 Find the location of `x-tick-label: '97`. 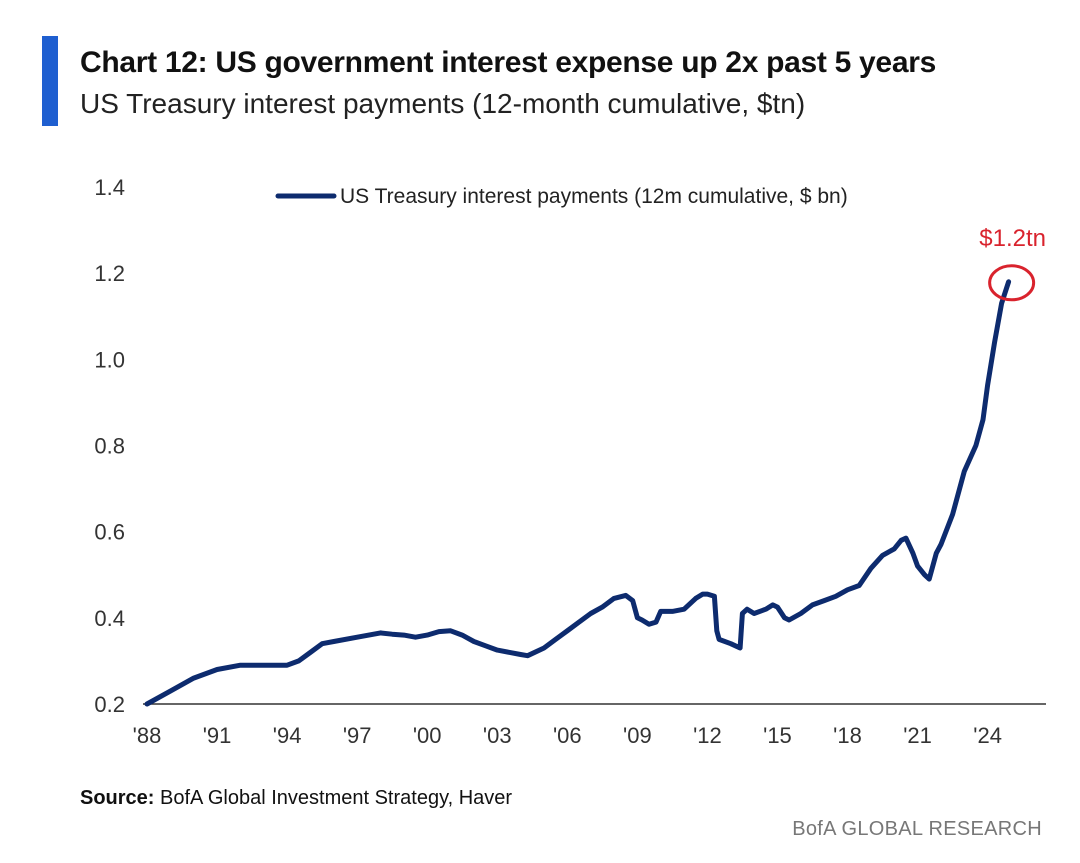

x-tick-label: '97 is located at coordinates (357, 735).